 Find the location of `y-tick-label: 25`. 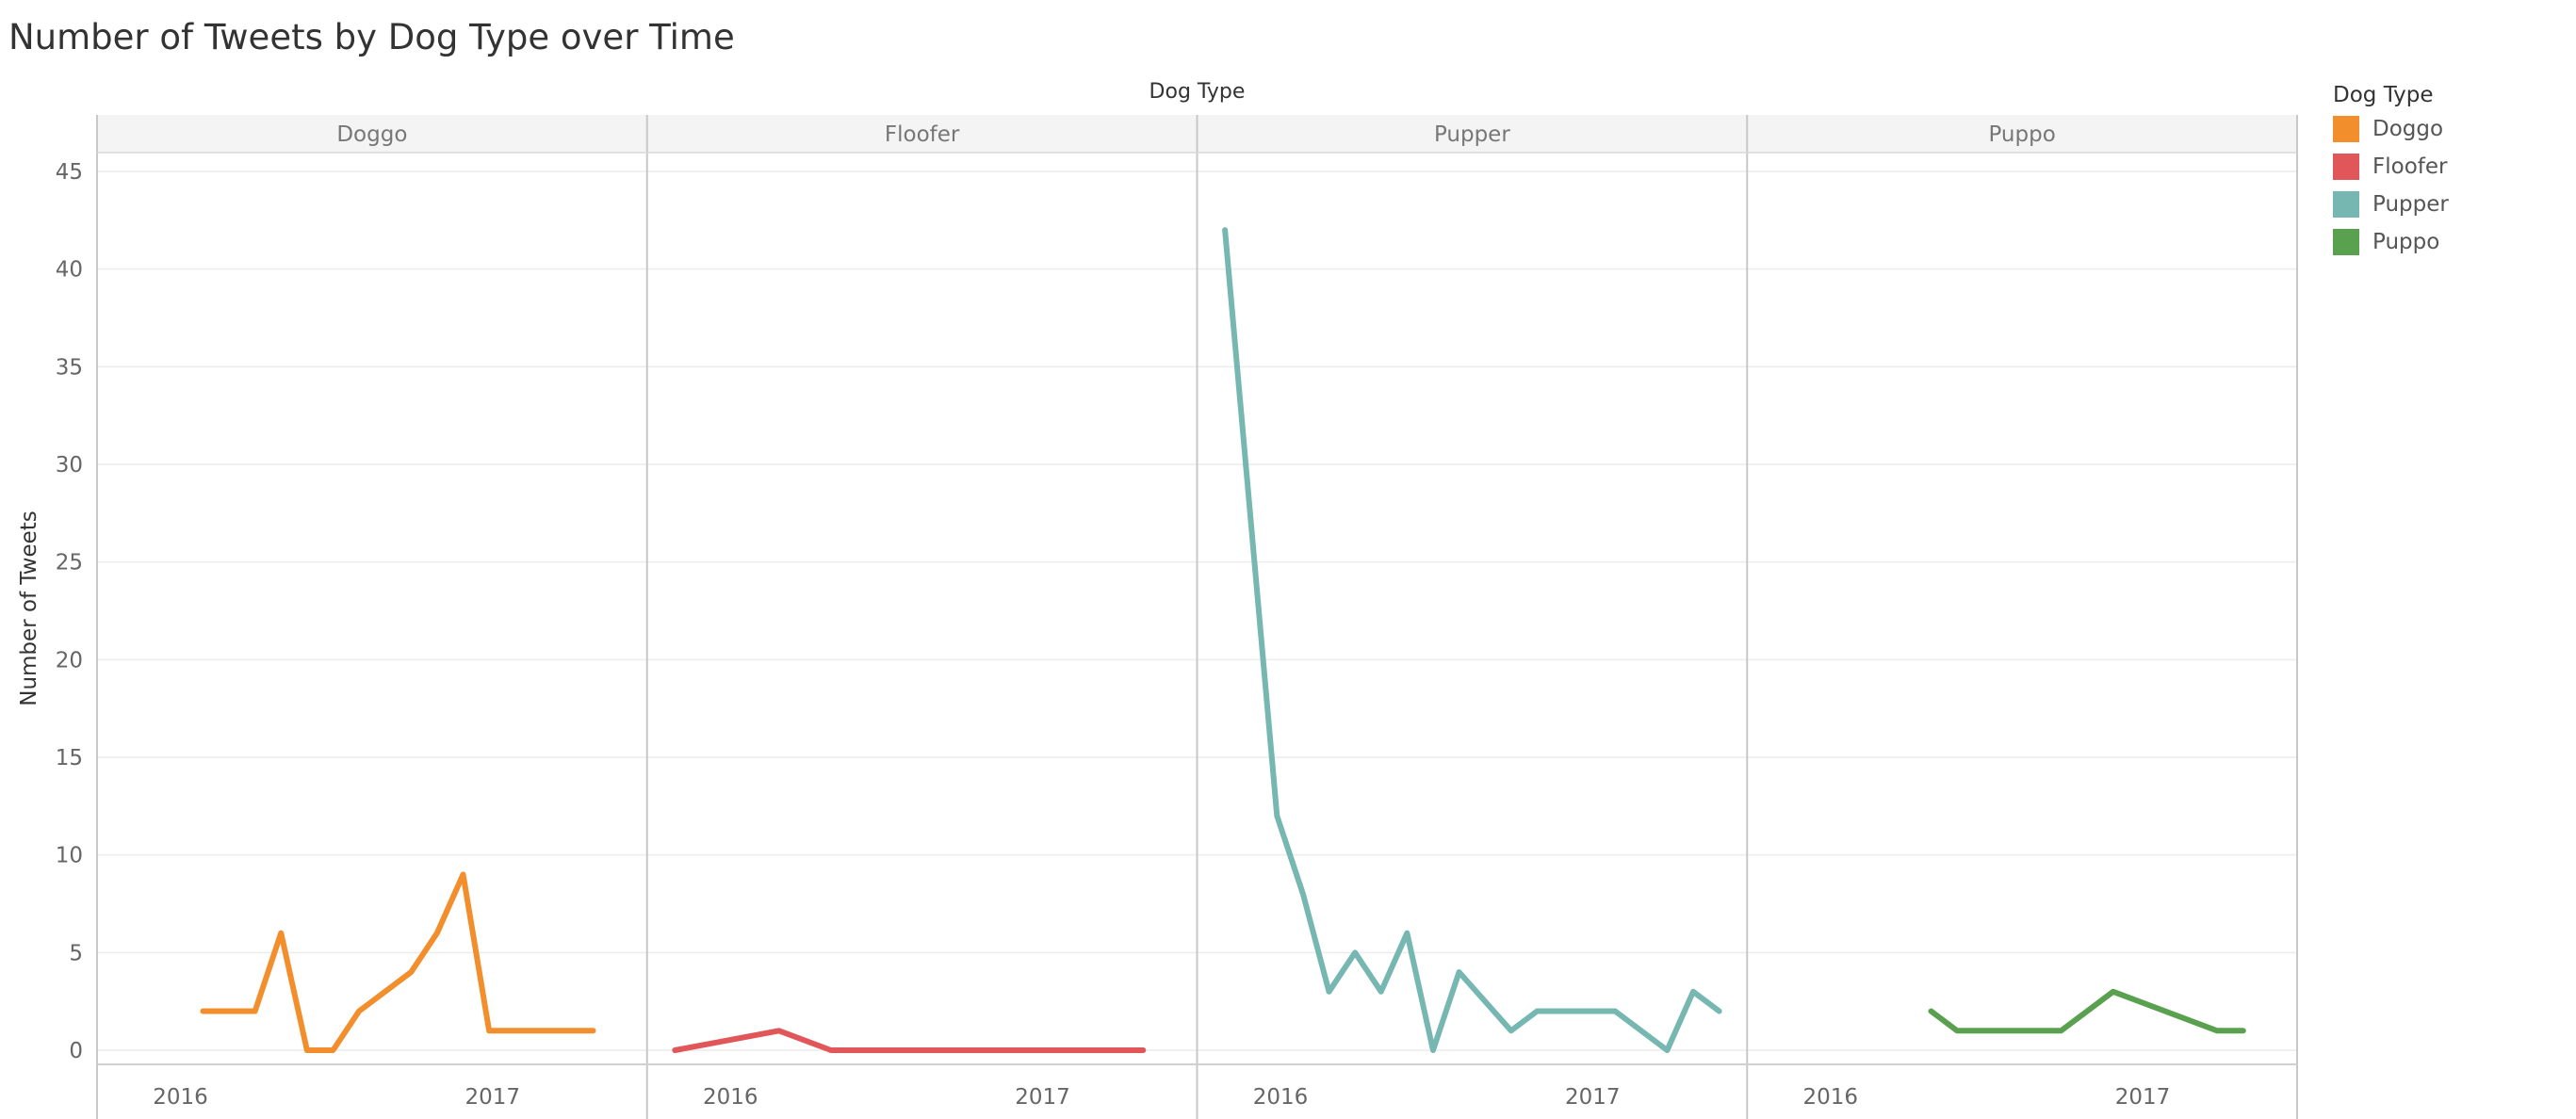

y-tick-label: 25 is located at coordinates (69, 563).